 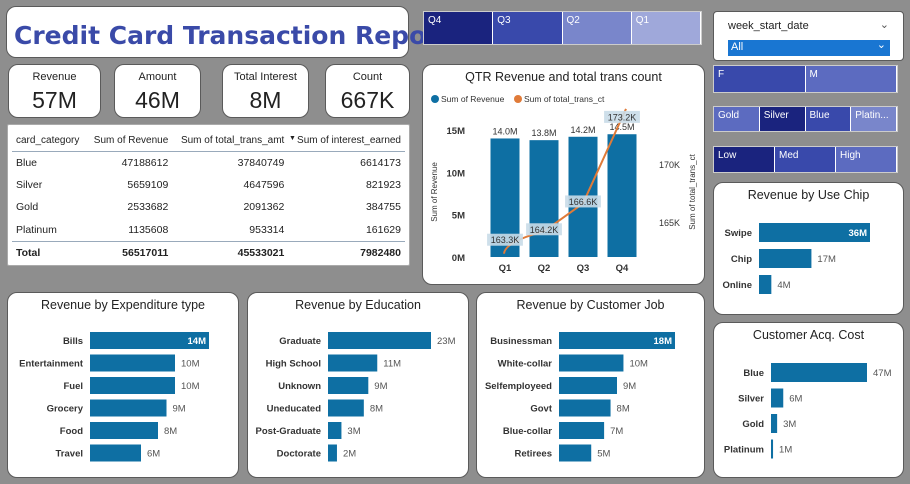 I want to click on category-label: Chip, so click(x=741, y=259).